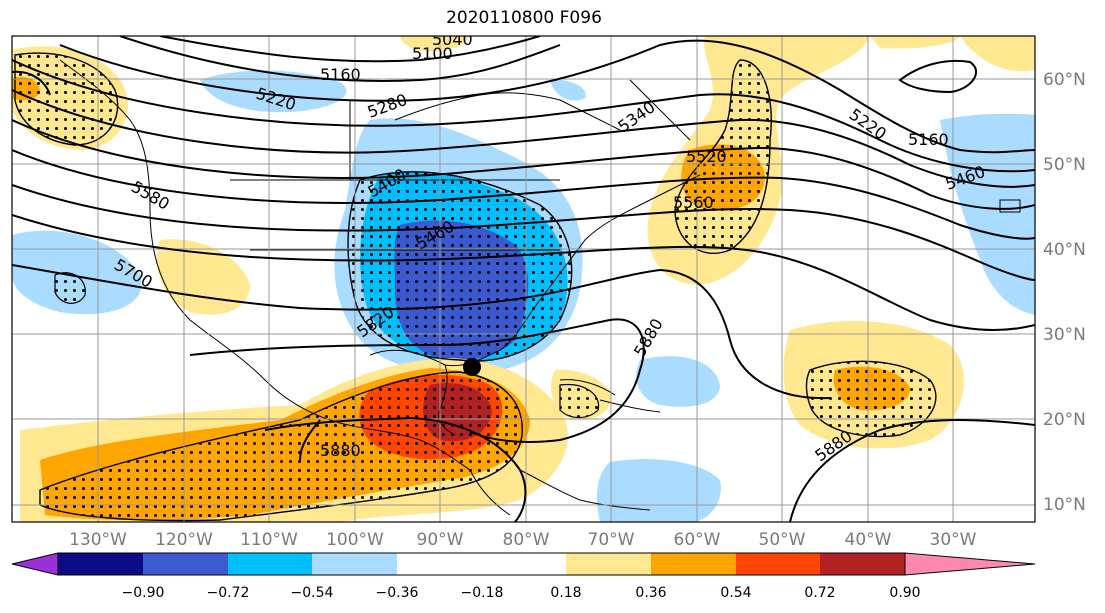 Image resolution: width=1105 pixels, height=613 pixels. What do you see at coordinates (526, 540) in the screenshot?
I see `lon-tick: 80°W` at bounding box center [526, 540].